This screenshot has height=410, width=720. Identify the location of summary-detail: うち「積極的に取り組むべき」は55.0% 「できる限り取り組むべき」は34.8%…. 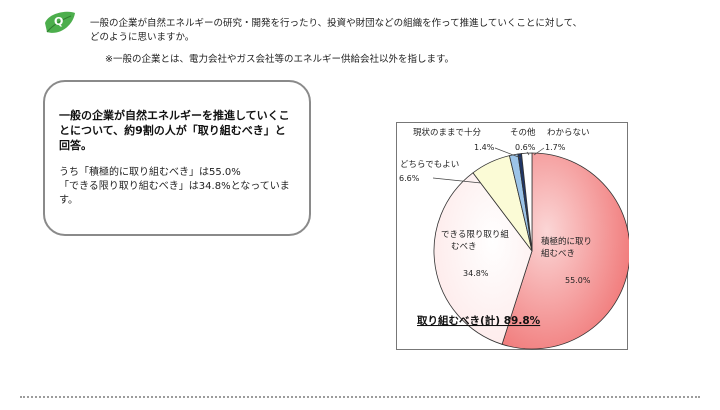
(177, 187).